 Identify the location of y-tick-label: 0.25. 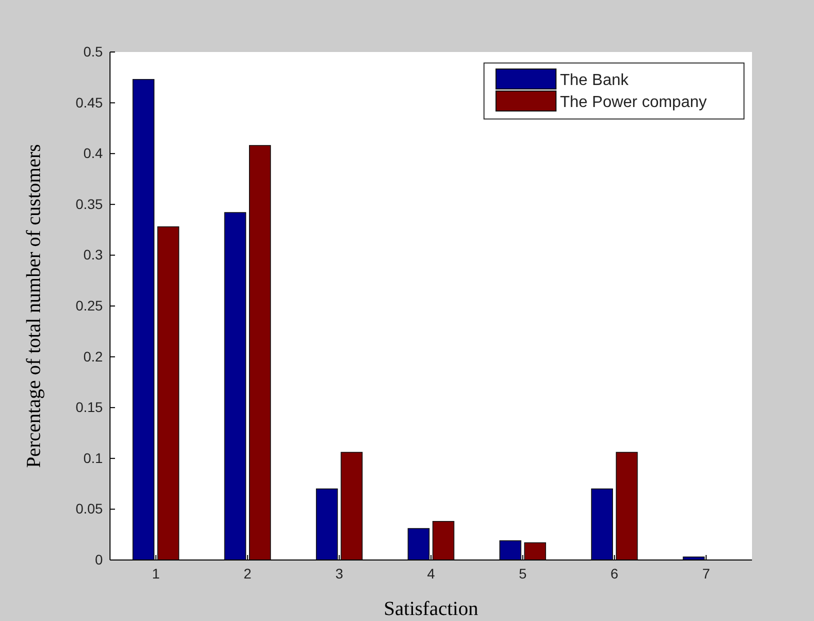
(90, 305).